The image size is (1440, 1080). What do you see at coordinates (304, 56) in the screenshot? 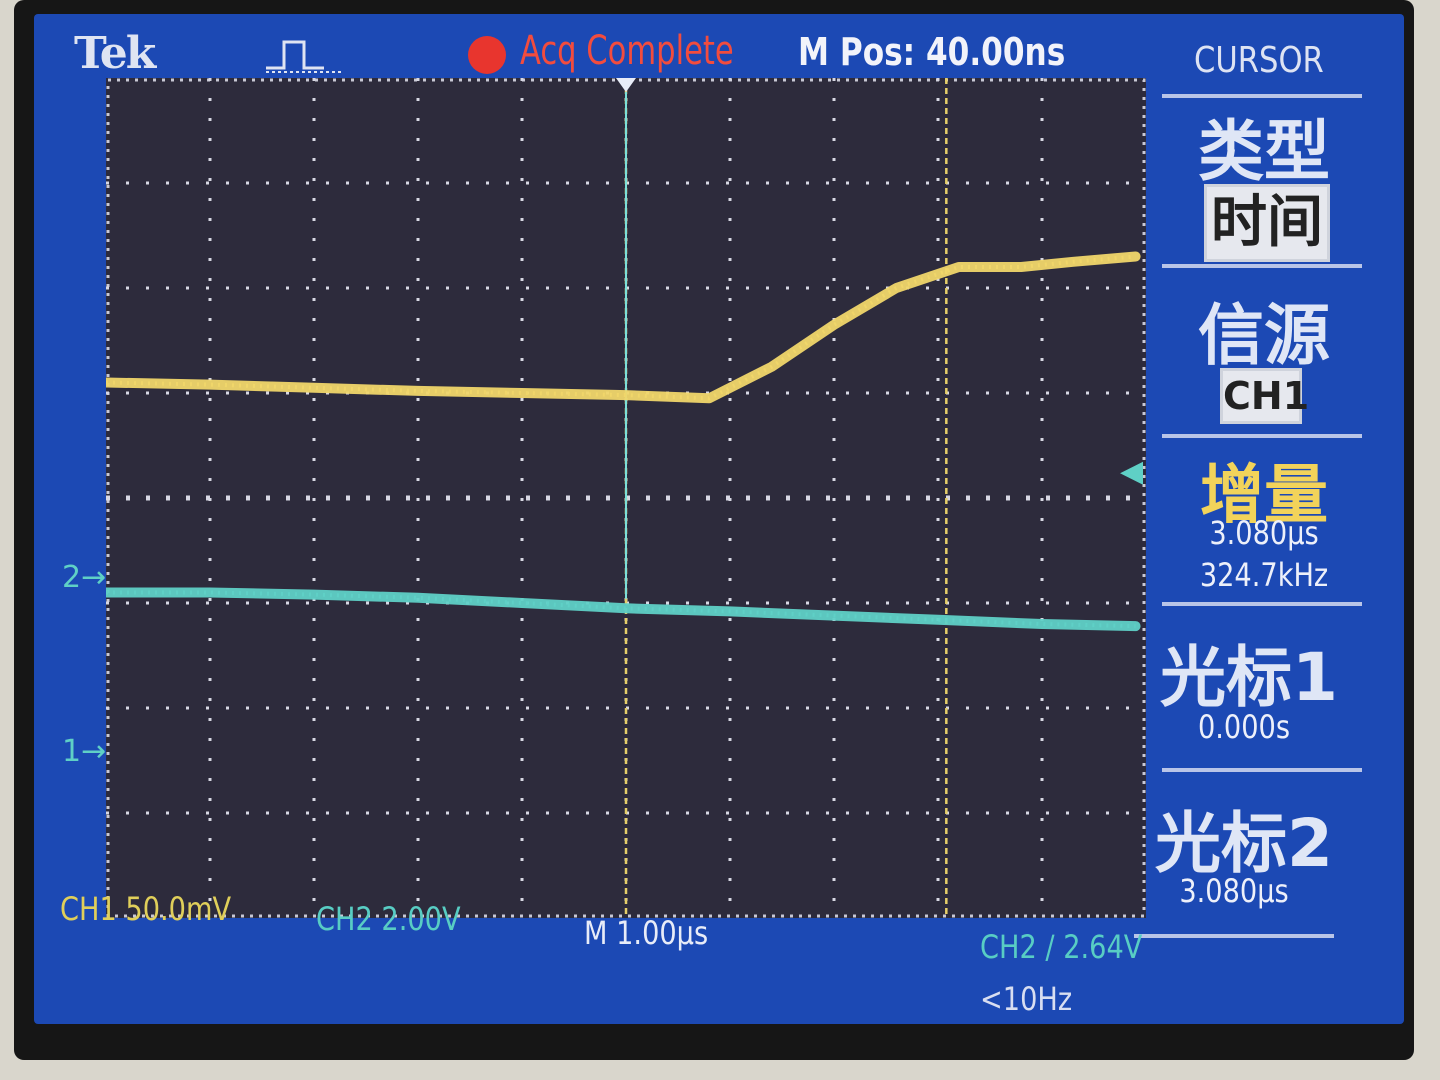
I see `pulse-trigger-icon` at bounding box center [304, 56].